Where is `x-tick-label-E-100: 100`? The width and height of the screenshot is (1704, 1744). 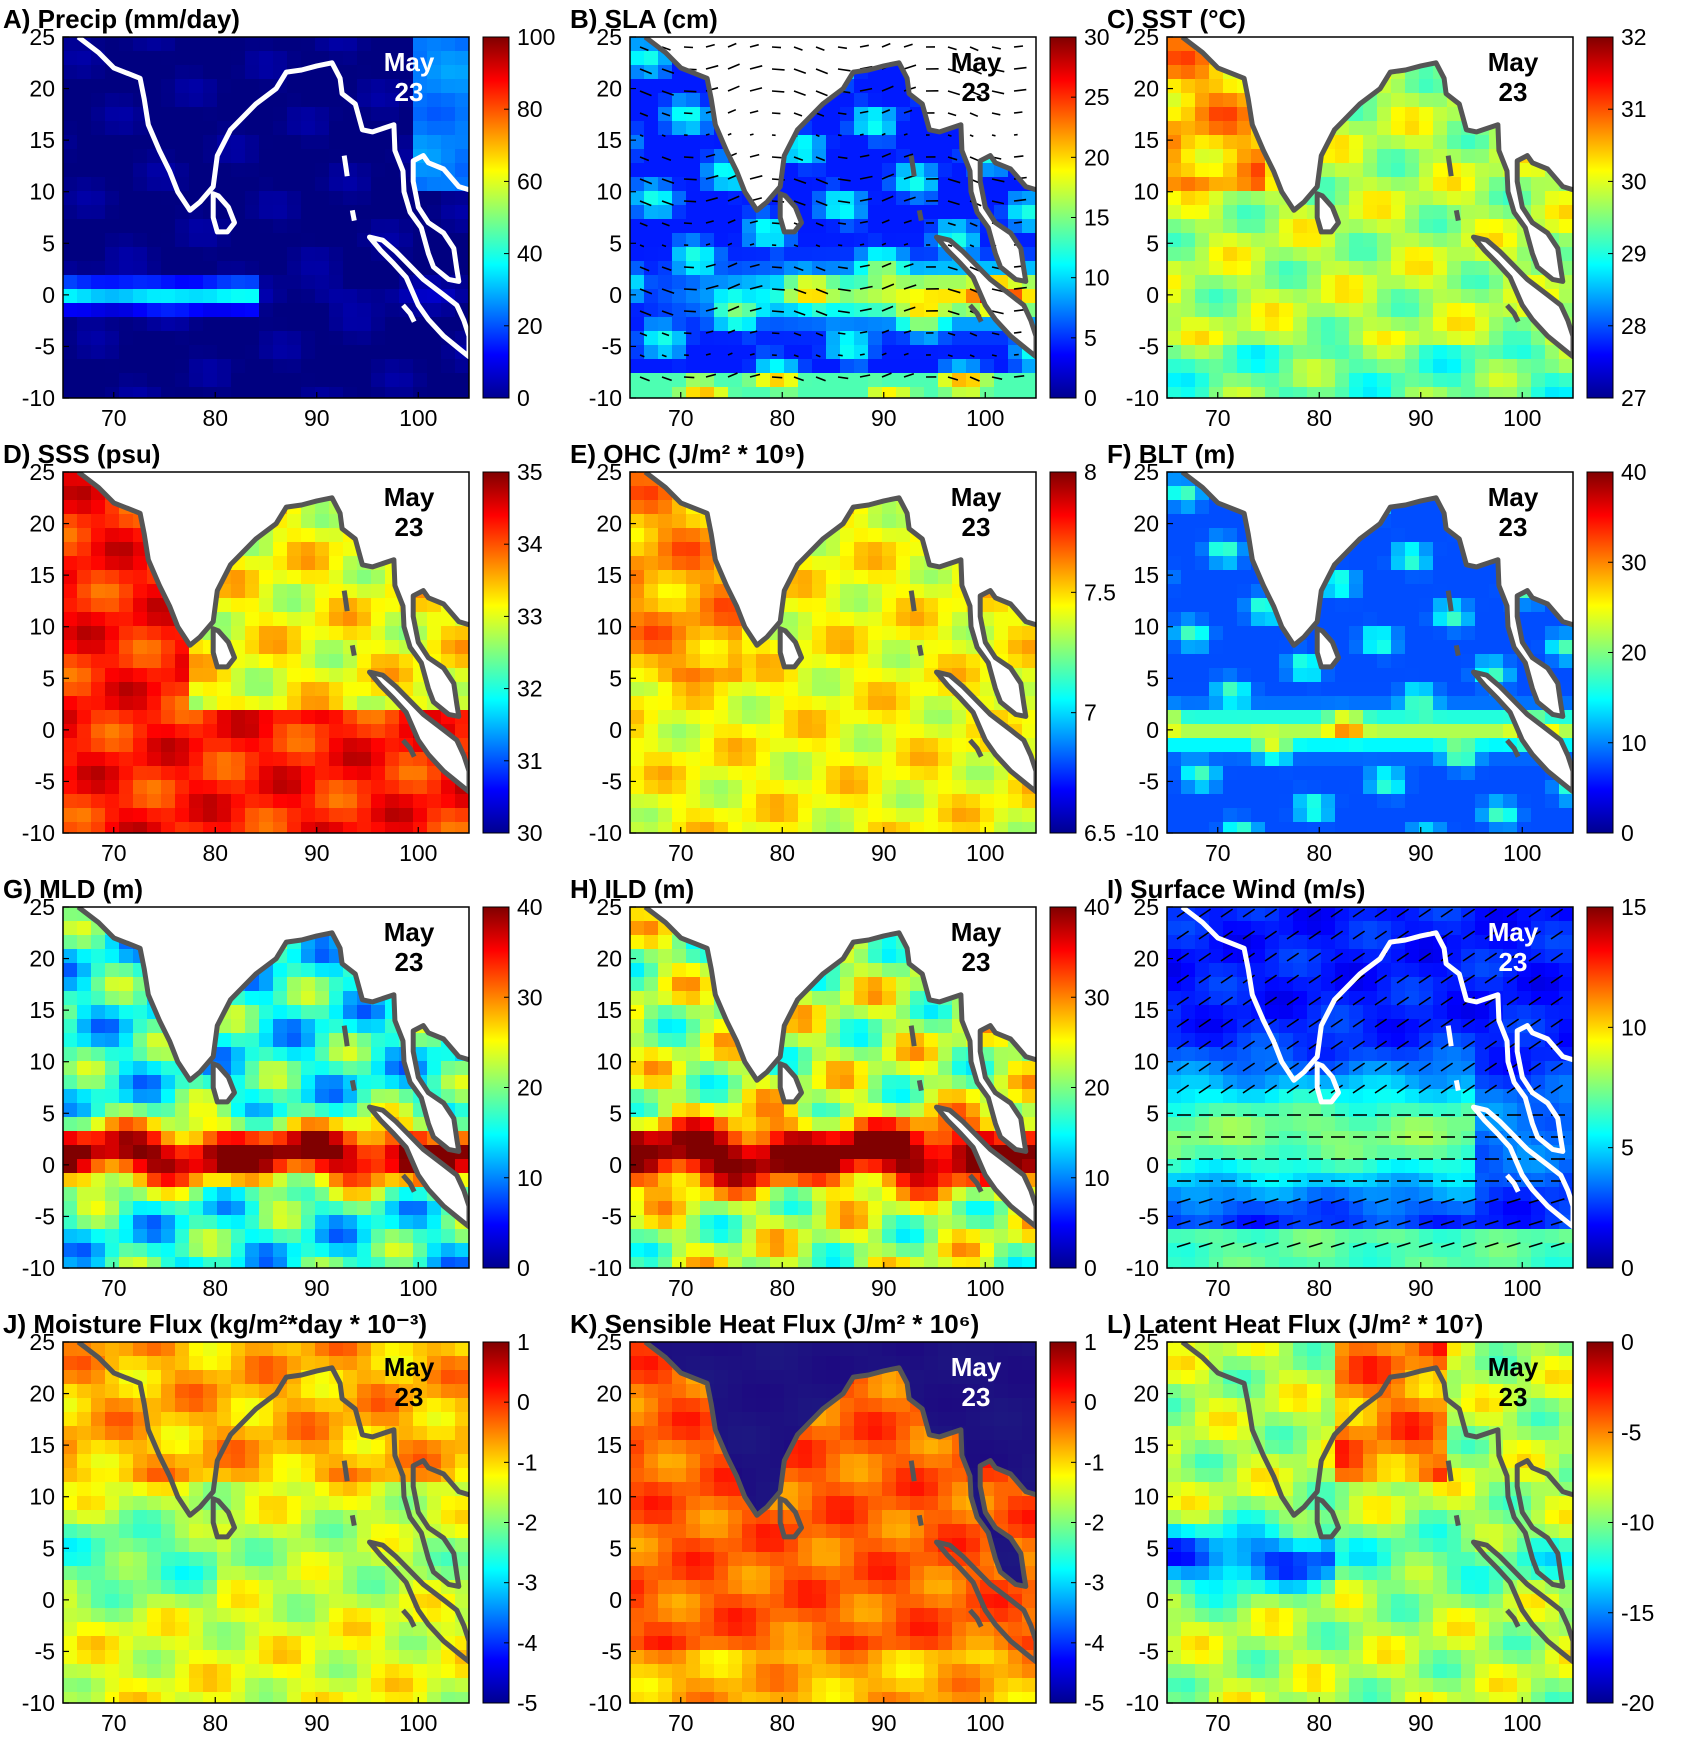 x-tick-label-E-100: 100 is located at coordinates (985, 853).